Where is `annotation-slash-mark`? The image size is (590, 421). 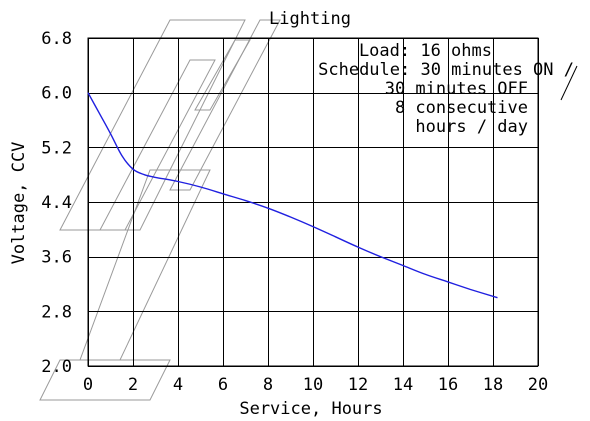
annotation-slash-mark is located at coordinates (569, 83).